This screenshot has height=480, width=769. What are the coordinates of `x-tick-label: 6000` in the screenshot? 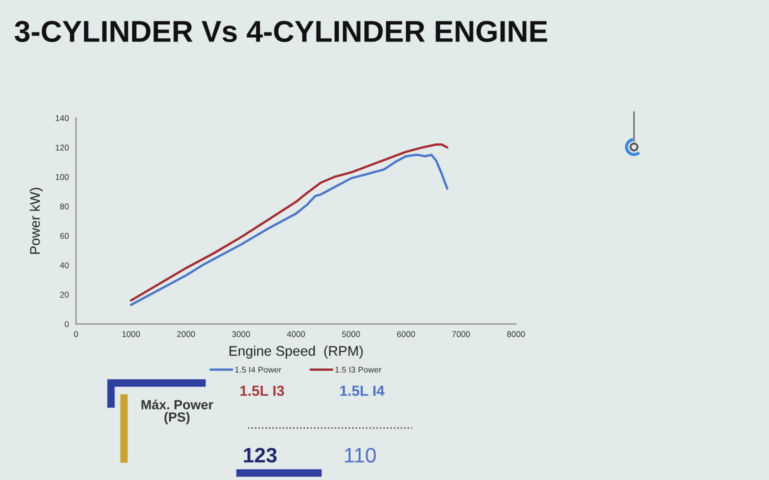 It's located at (406, 334).